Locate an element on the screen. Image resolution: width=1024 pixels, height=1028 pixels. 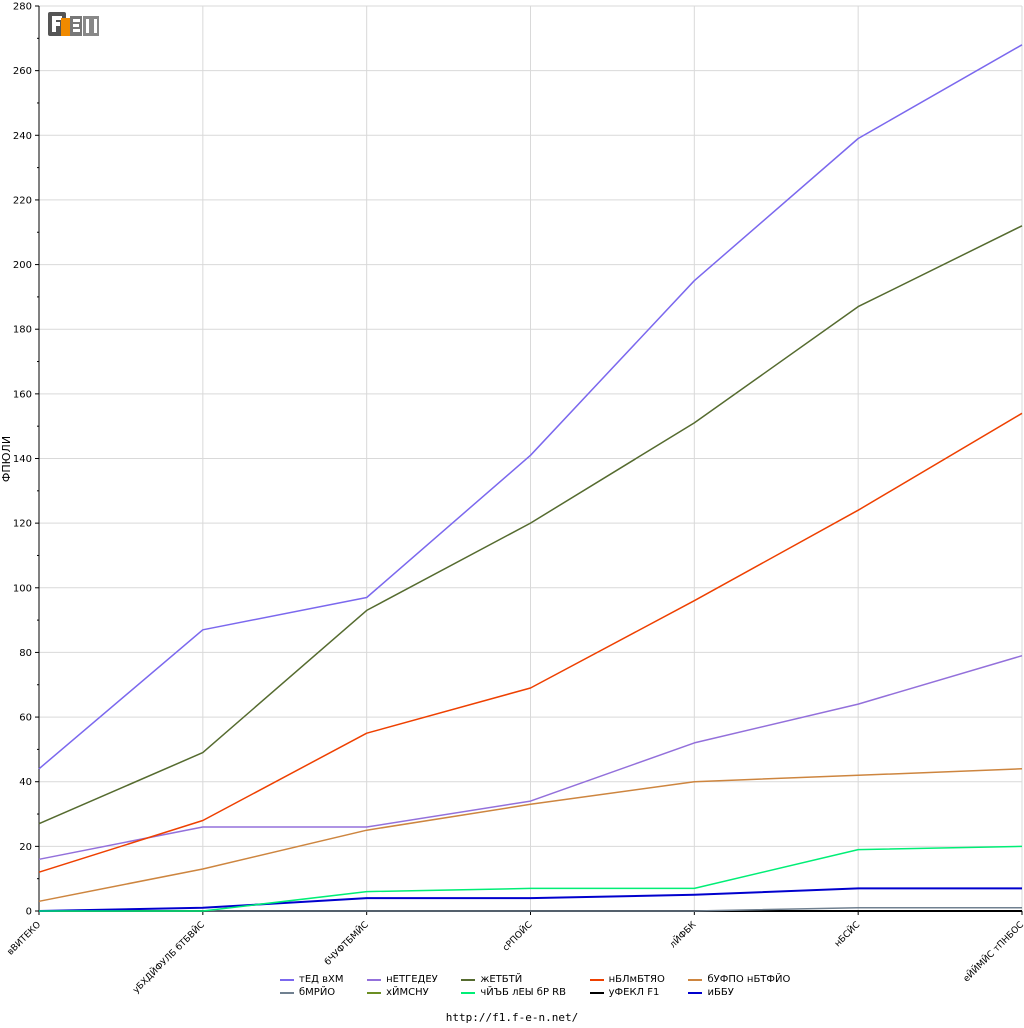
y-tick-label: 100 is located at coordinates (22, 588).